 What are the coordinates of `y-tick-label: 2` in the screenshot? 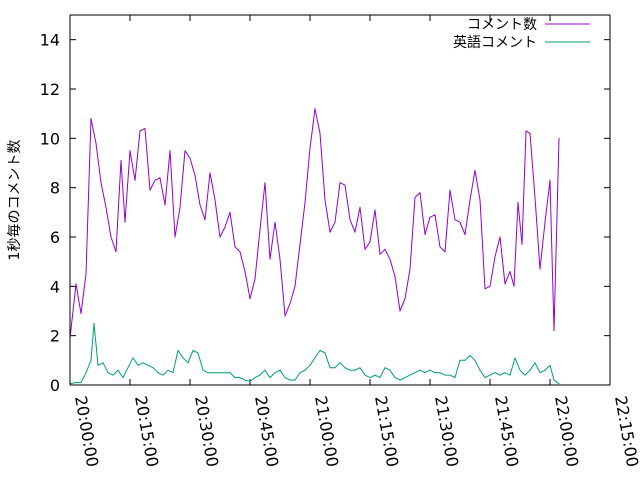 It's located at (55, 336).